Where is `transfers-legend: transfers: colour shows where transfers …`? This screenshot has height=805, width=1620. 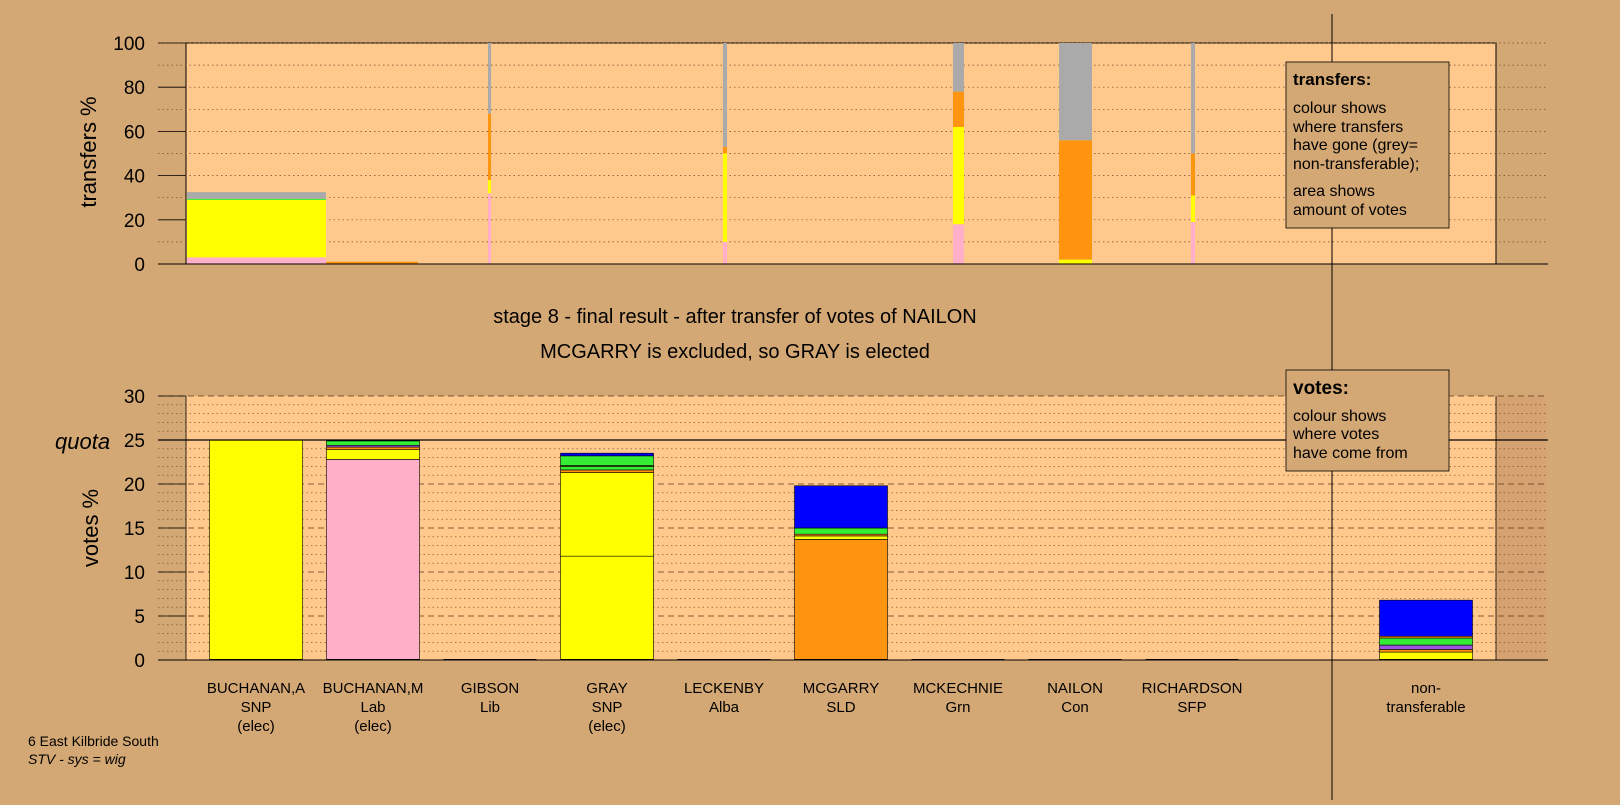 transfers-legend: transfers: colour shows where transfers … is located at coordinates (1367, 145).